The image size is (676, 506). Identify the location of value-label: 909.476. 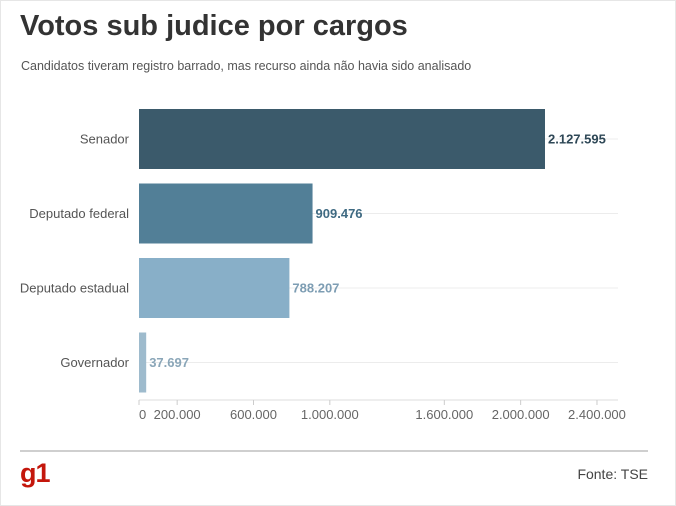
(339, 213).